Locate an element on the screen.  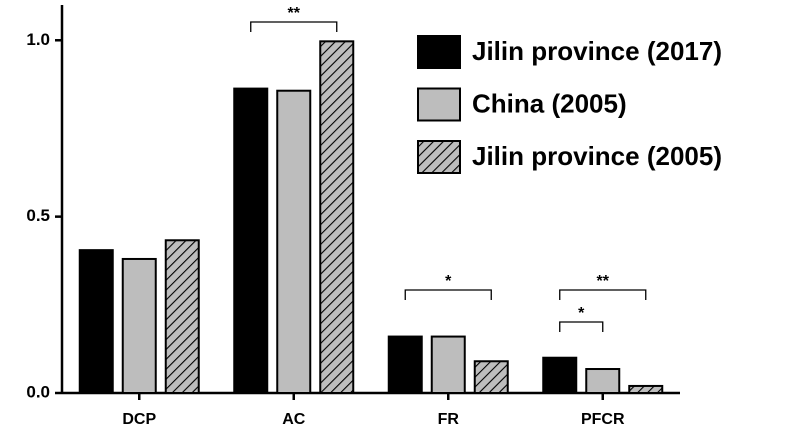
x-tick-label: DCP is located at coordinates (139, 419).